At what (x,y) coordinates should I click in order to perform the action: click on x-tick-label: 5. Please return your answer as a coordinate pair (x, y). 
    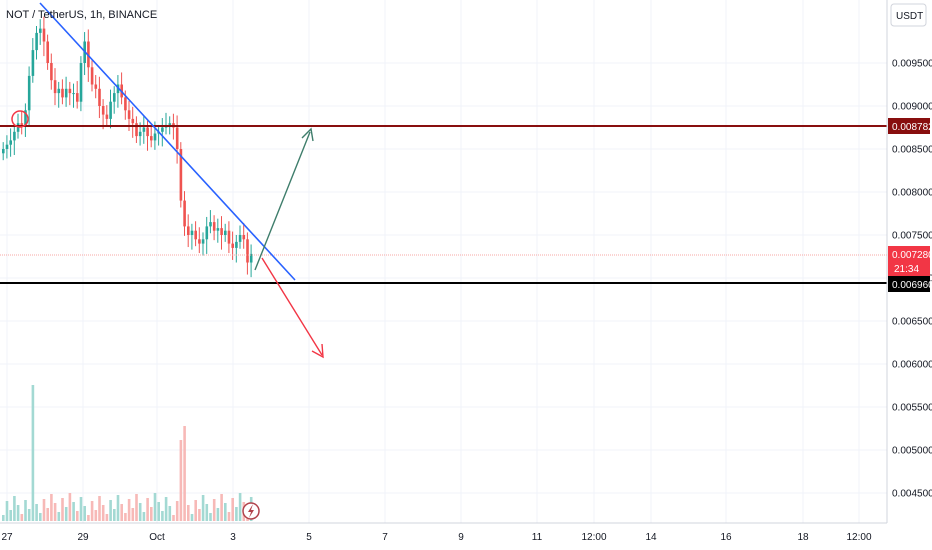
    Looking at the image, I should click on (309, 537).